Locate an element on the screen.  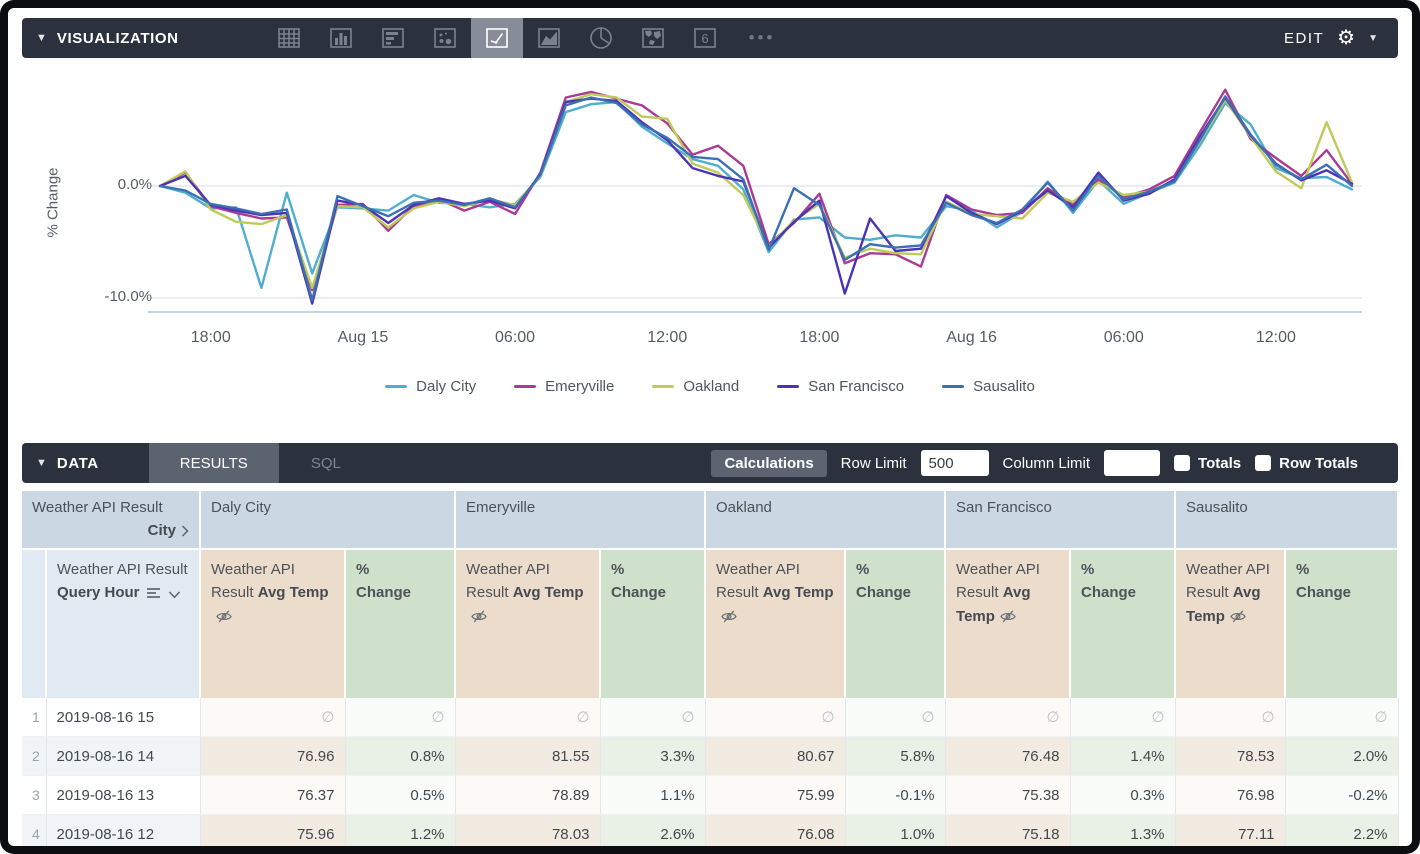
city-header-daly-city: Daly City is located at coordinates (328, 520).